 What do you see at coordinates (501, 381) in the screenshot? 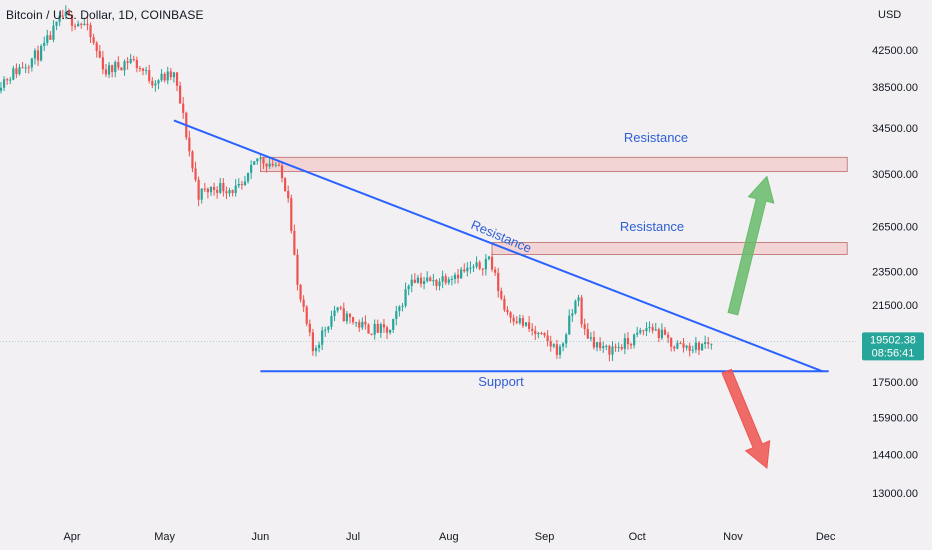
I see `support-label: Support` at bounding box center [501, 381].